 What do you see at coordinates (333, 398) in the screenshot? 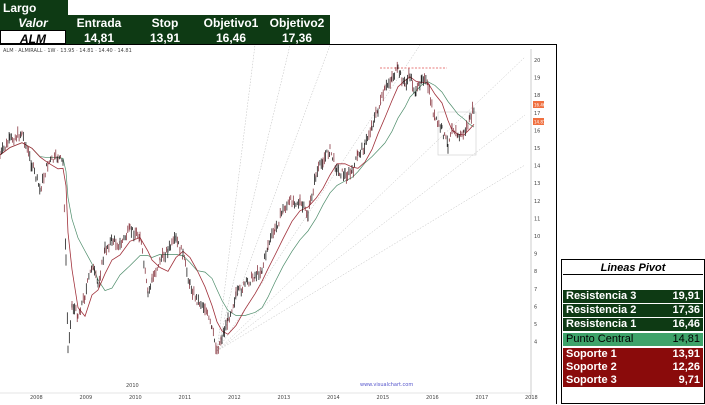
I see `x-label: 2014` at bounding box center [333, 398].